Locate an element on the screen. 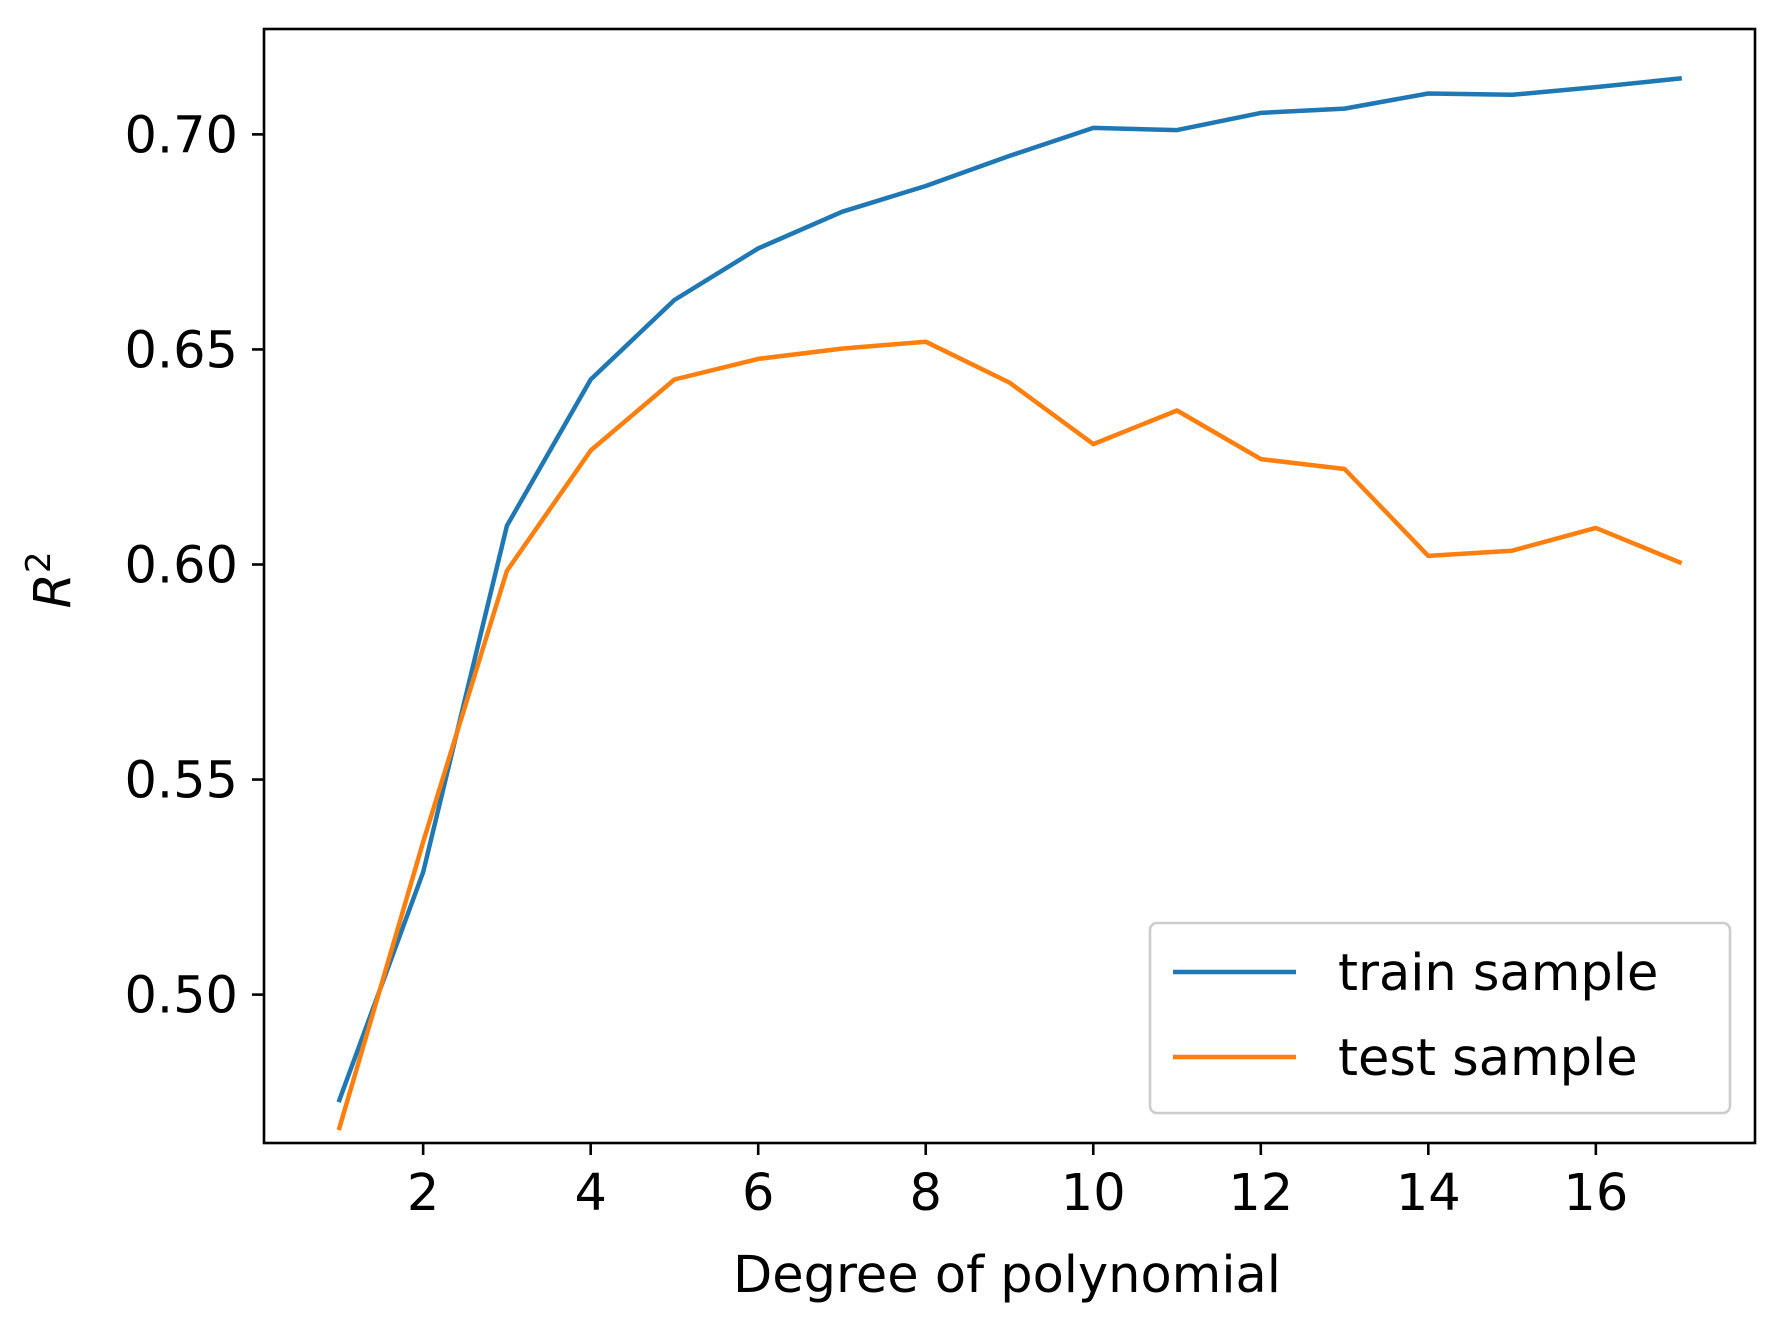 This screenshot has height=1328, width=1781. legend-label-train-sample: train sample is located at coordinates (1498, 973).